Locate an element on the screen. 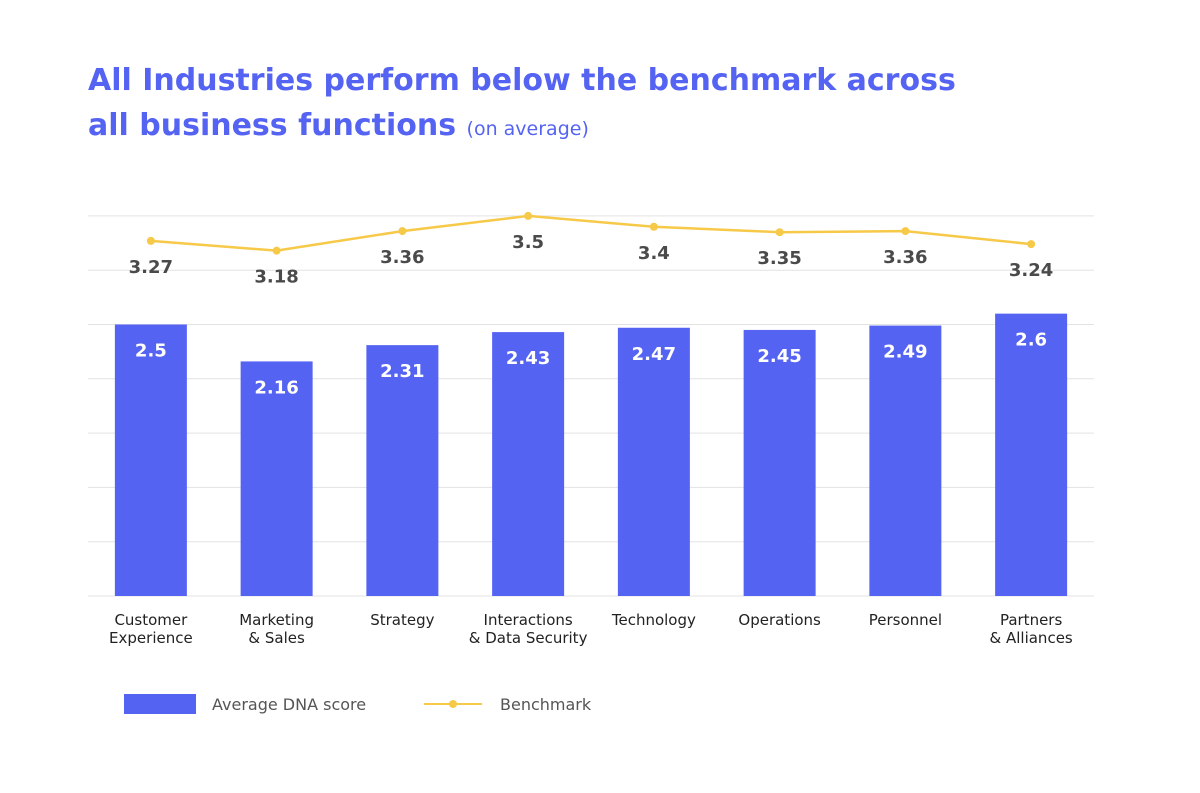 This screenshot has width=1200, height=793. bar-value-label: 2.31 is located at coordinates (402, 371).